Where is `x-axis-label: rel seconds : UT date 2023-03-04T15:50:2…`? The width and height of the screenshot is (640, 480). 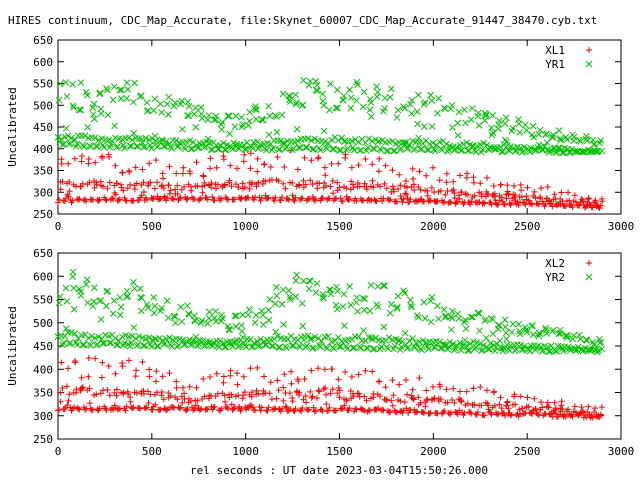
x-axis-label: rel seconds : UT date 2023-03-04T15:50:2… is located at coordinates (339, 470).